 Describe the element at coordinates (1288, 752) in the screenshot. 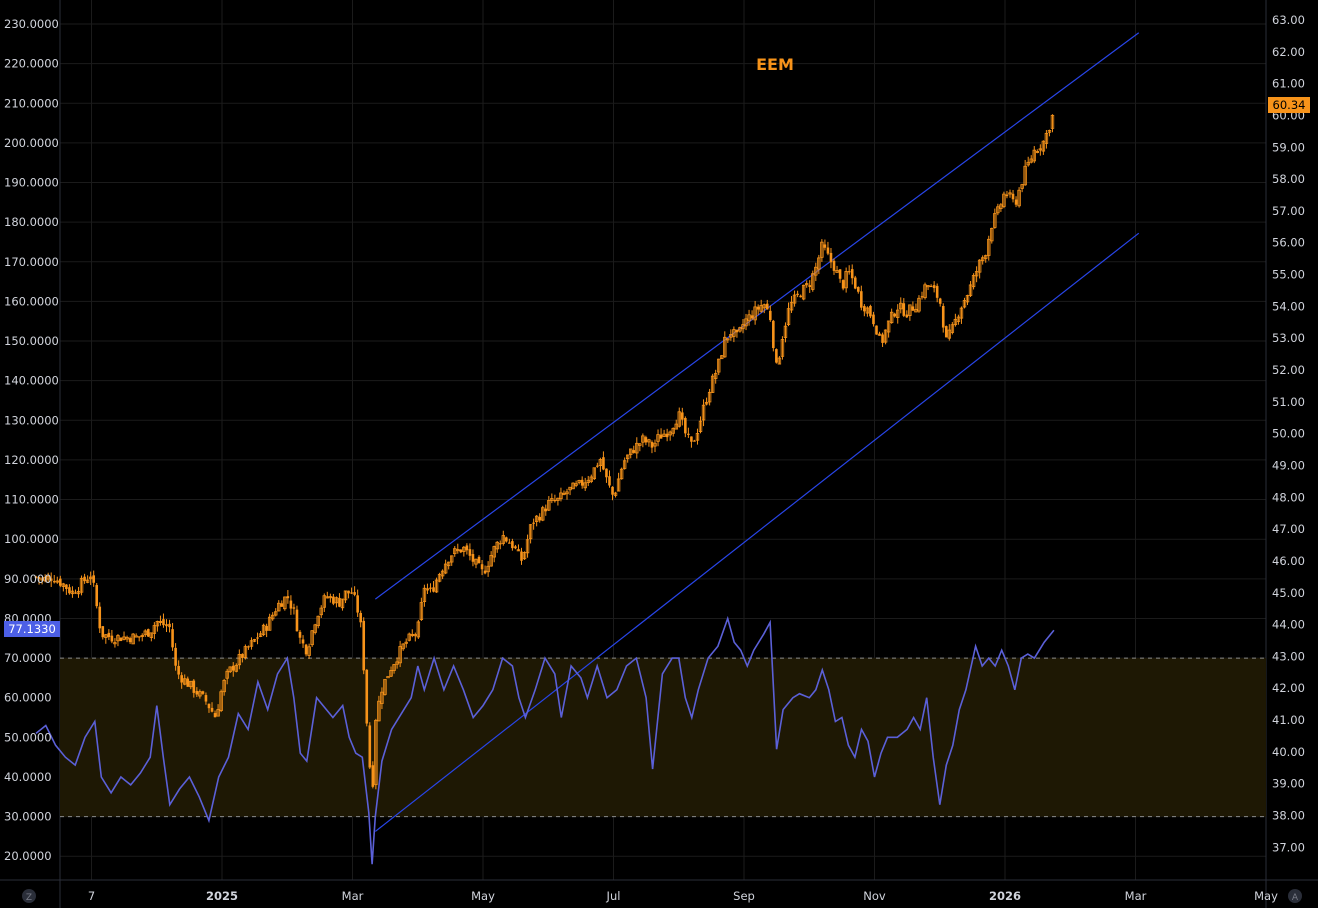

I see `right-axis-tick-label: 40.00` at that location.